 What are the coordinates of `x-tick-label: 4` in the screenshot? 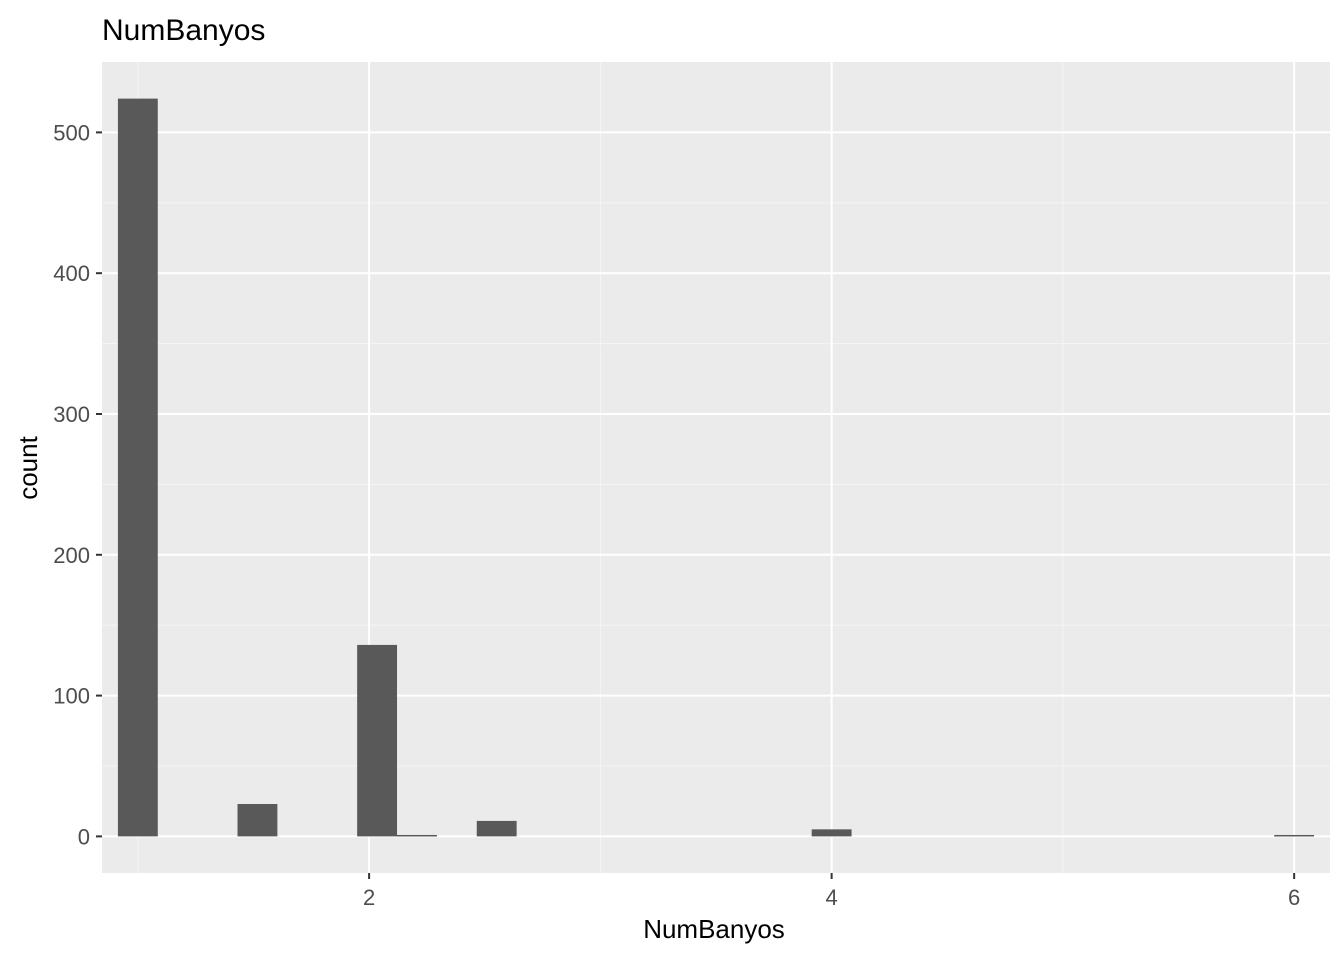 It's located at (832, 897).